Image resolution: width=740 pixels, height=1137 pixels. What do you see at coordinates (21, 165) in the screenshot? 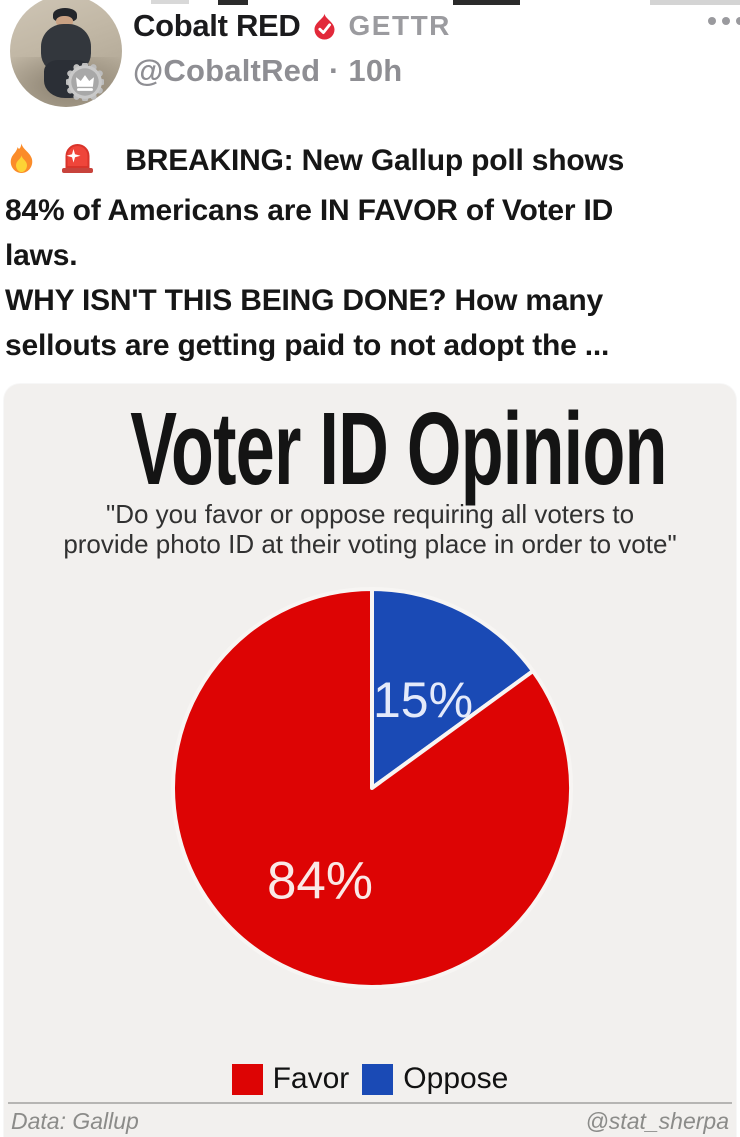
I see `fire-icon` at bounding box center [21, 165].